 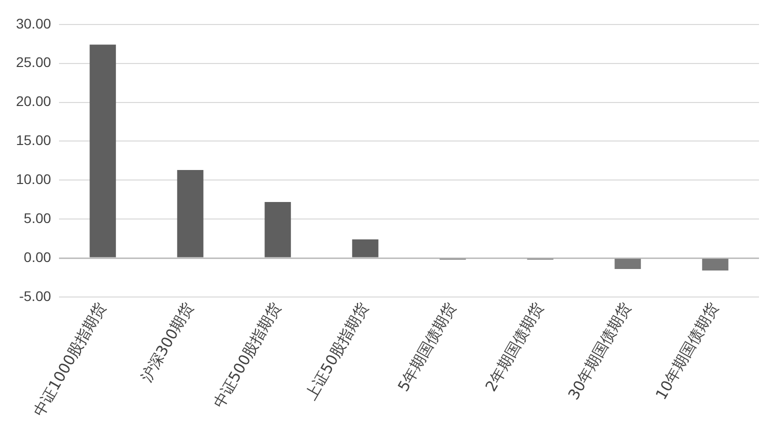 I want to click on y-tick-label: 25.00, so click(x=34, y=62).